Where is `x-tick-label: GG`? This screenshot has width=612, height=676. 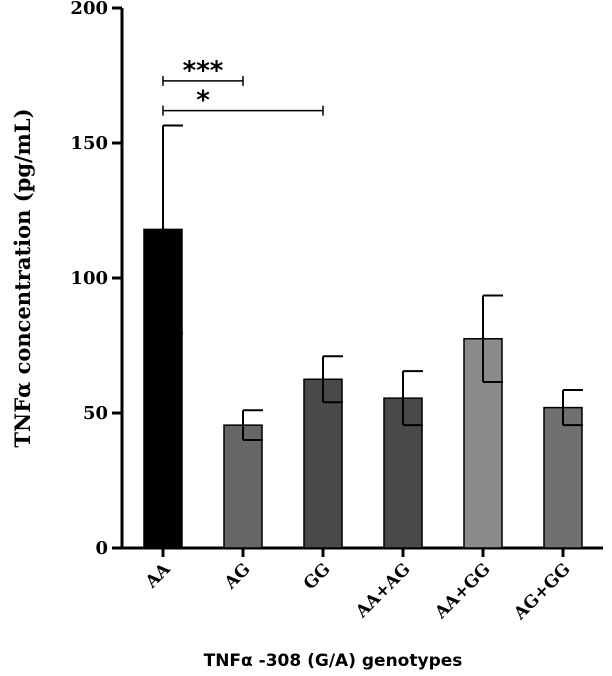
x-tick-label: GG is located at coordinates (317, 576).